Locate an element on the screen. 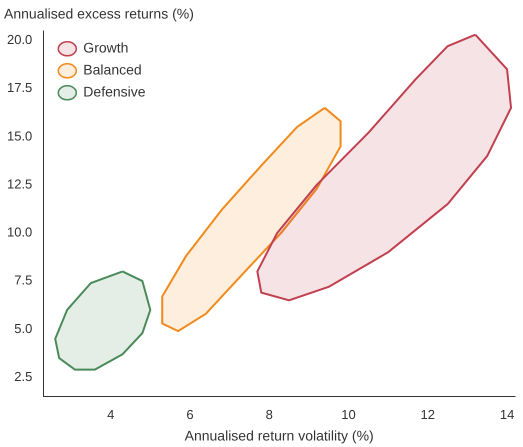 The width and height of the screenshot is (523, 447). y-tick-label: 12.5 is located at coordinates (19, 184).